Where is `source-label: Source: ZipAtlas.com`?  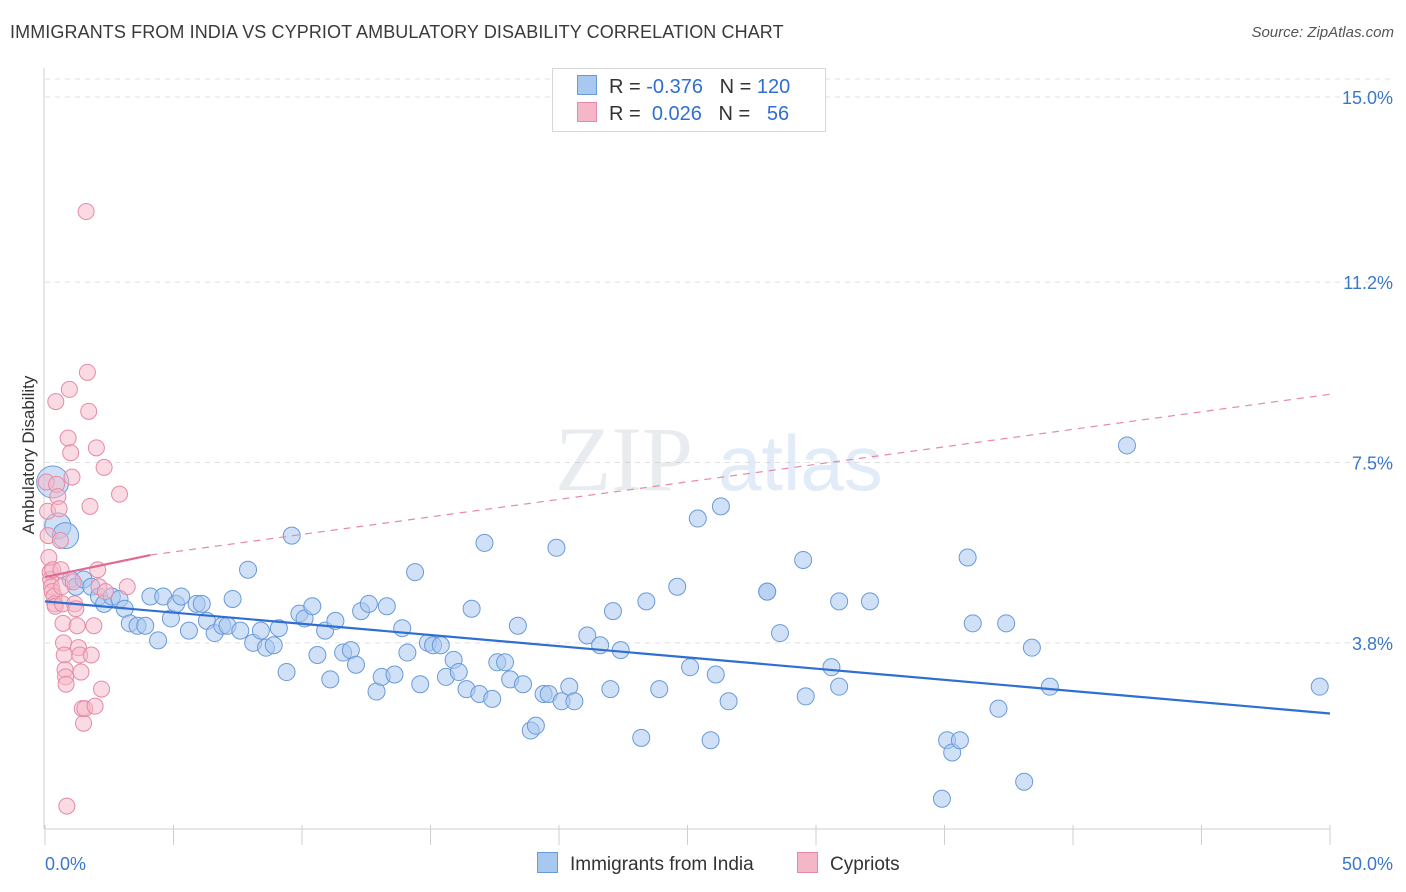 source-label: Source: ZipAtlas.com is located at coordinates (1322, 32).